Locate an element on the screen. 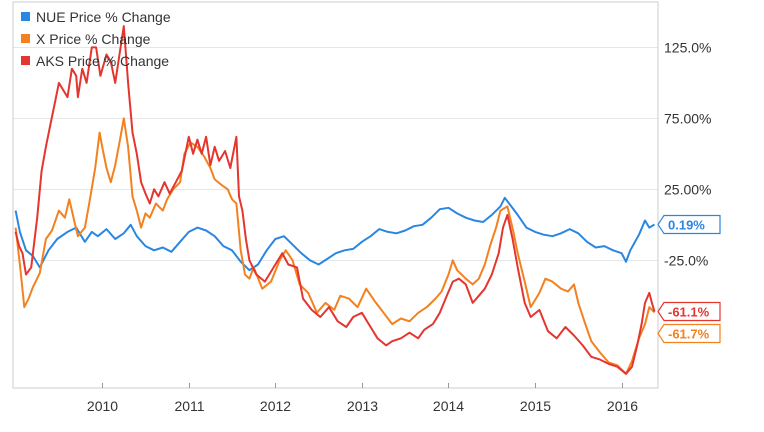 This screenshot has width=764, height=432. x-tick-label: 2014 is located at coordinates (448, 406).